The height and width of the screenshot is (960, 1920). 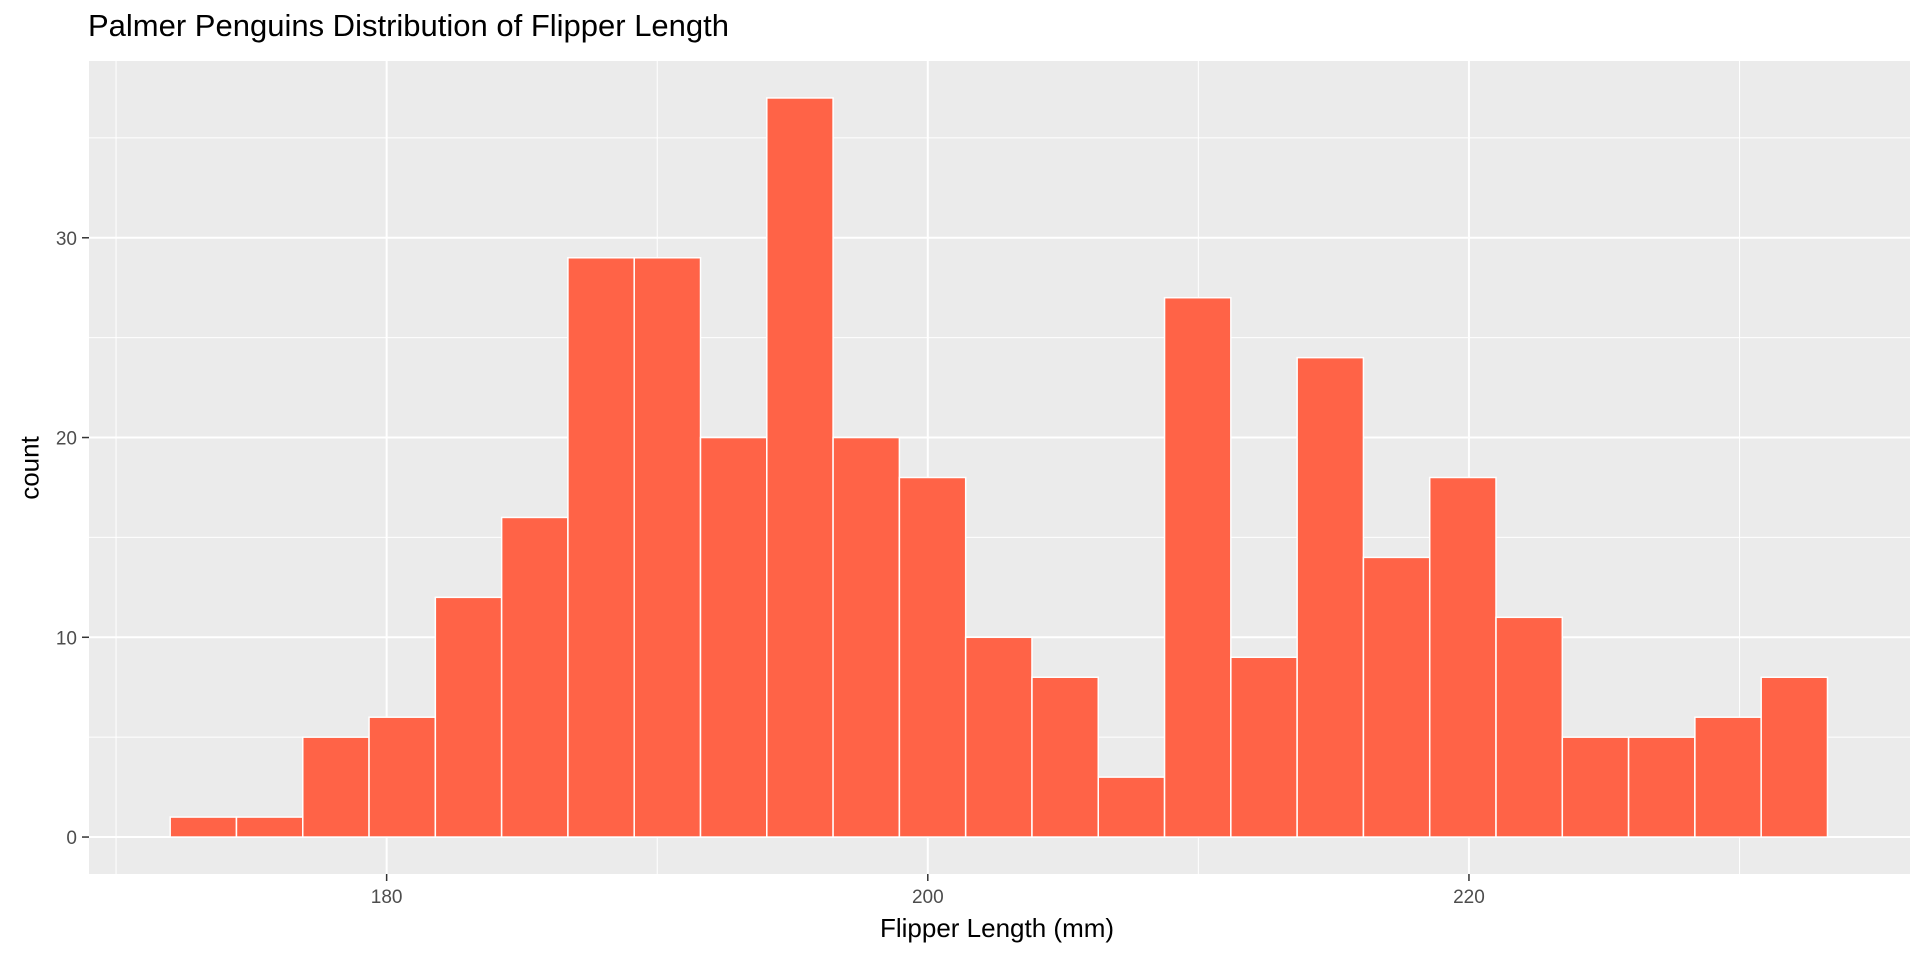 I want to click on x-tick-label: 220, so click(x=1469, y=897).